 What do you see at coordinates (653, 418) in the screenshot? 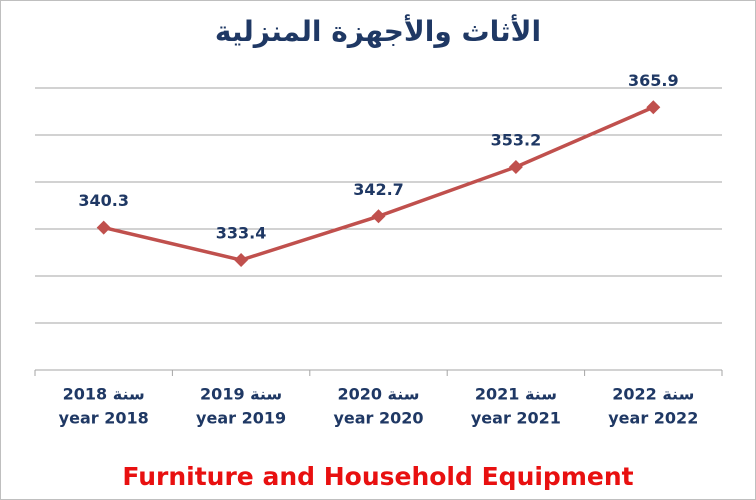
I see `x-tick-label: year 2022` at bounding box center [653, 418].